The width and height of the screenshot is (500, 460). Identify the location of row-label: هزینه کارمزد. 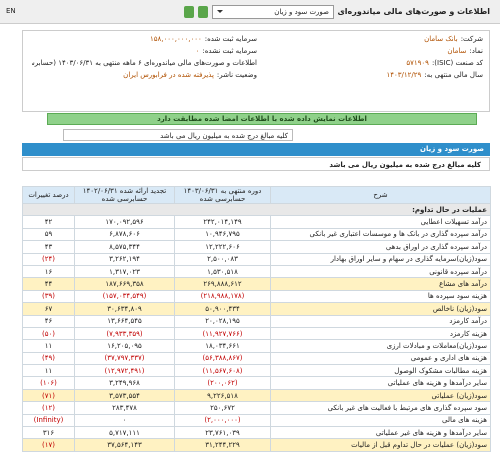
(380, 333).